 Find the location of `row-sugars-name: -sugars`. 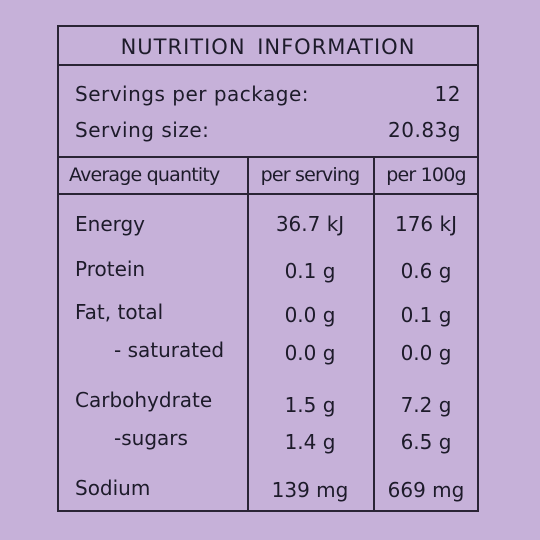

row-sugars-name: -sugars is located at coordinates (151, 438).